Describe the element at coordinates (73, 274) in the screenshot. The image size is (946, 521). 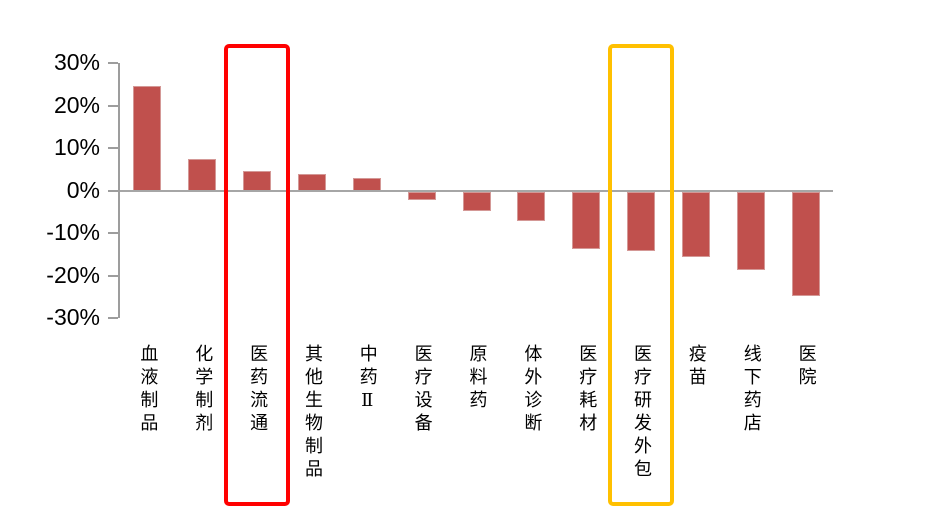
I see `y-axis-tick-label: -20%` at that location.